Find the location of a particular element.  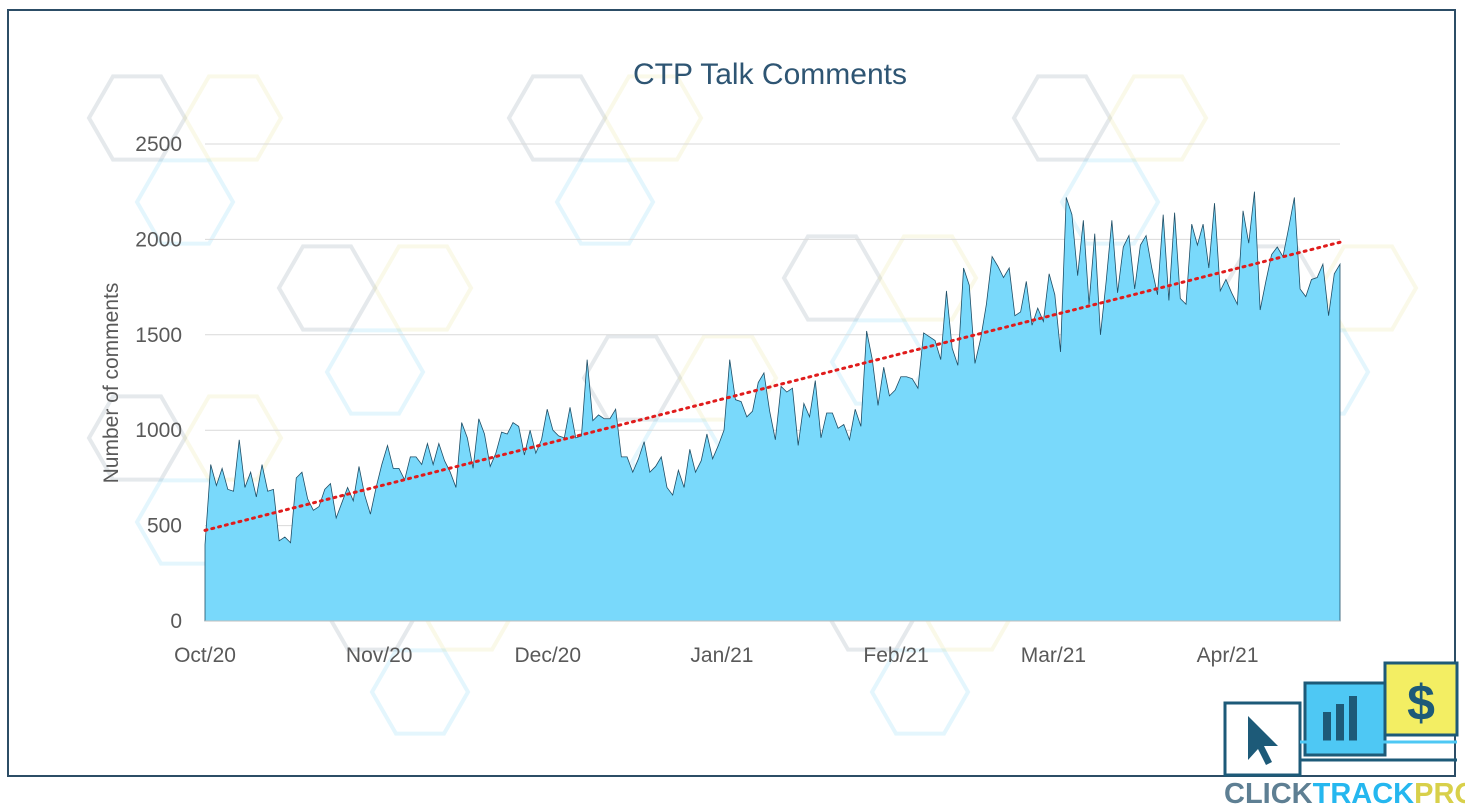

logo-chart-box is located at coordinates (1345, 719).